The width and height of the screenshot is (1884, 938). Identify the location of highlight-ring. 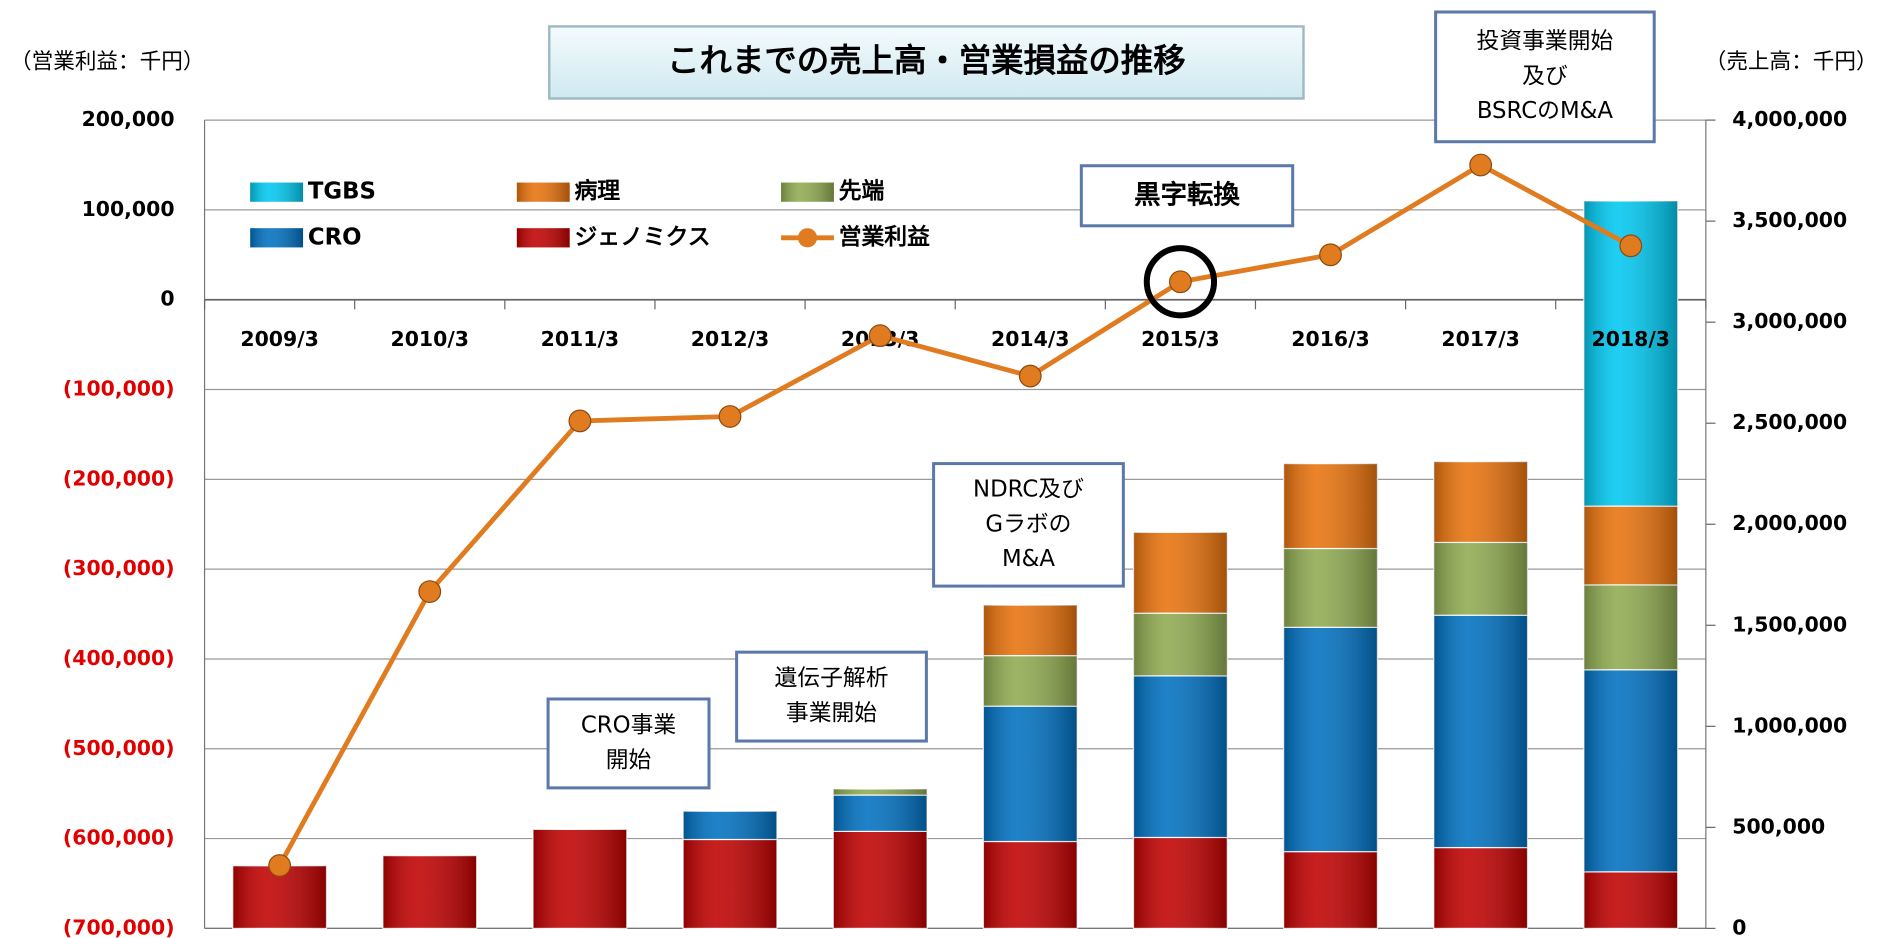
(1180, 282).